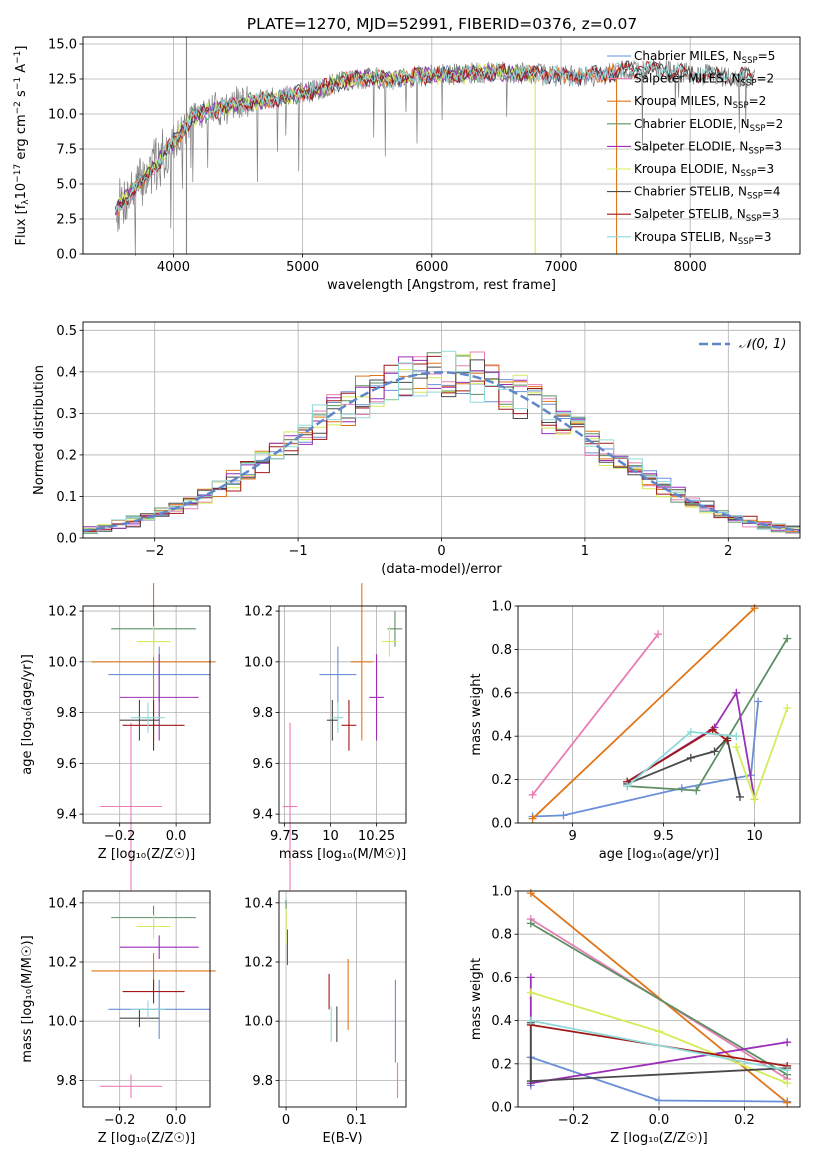 The width and height of the screenshot is (819, 1170). I want to click on x-axis-label: wavelength [Angstrom, rest frame], so click(441, 285).